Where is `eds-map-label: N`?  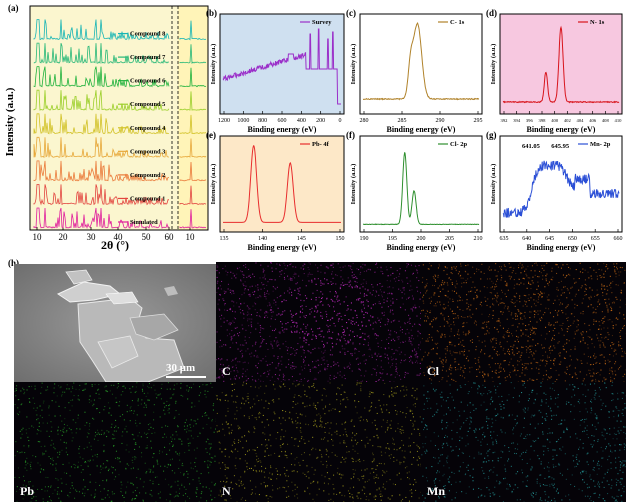 eds-map-label: N is located at coordinates (226, 491).